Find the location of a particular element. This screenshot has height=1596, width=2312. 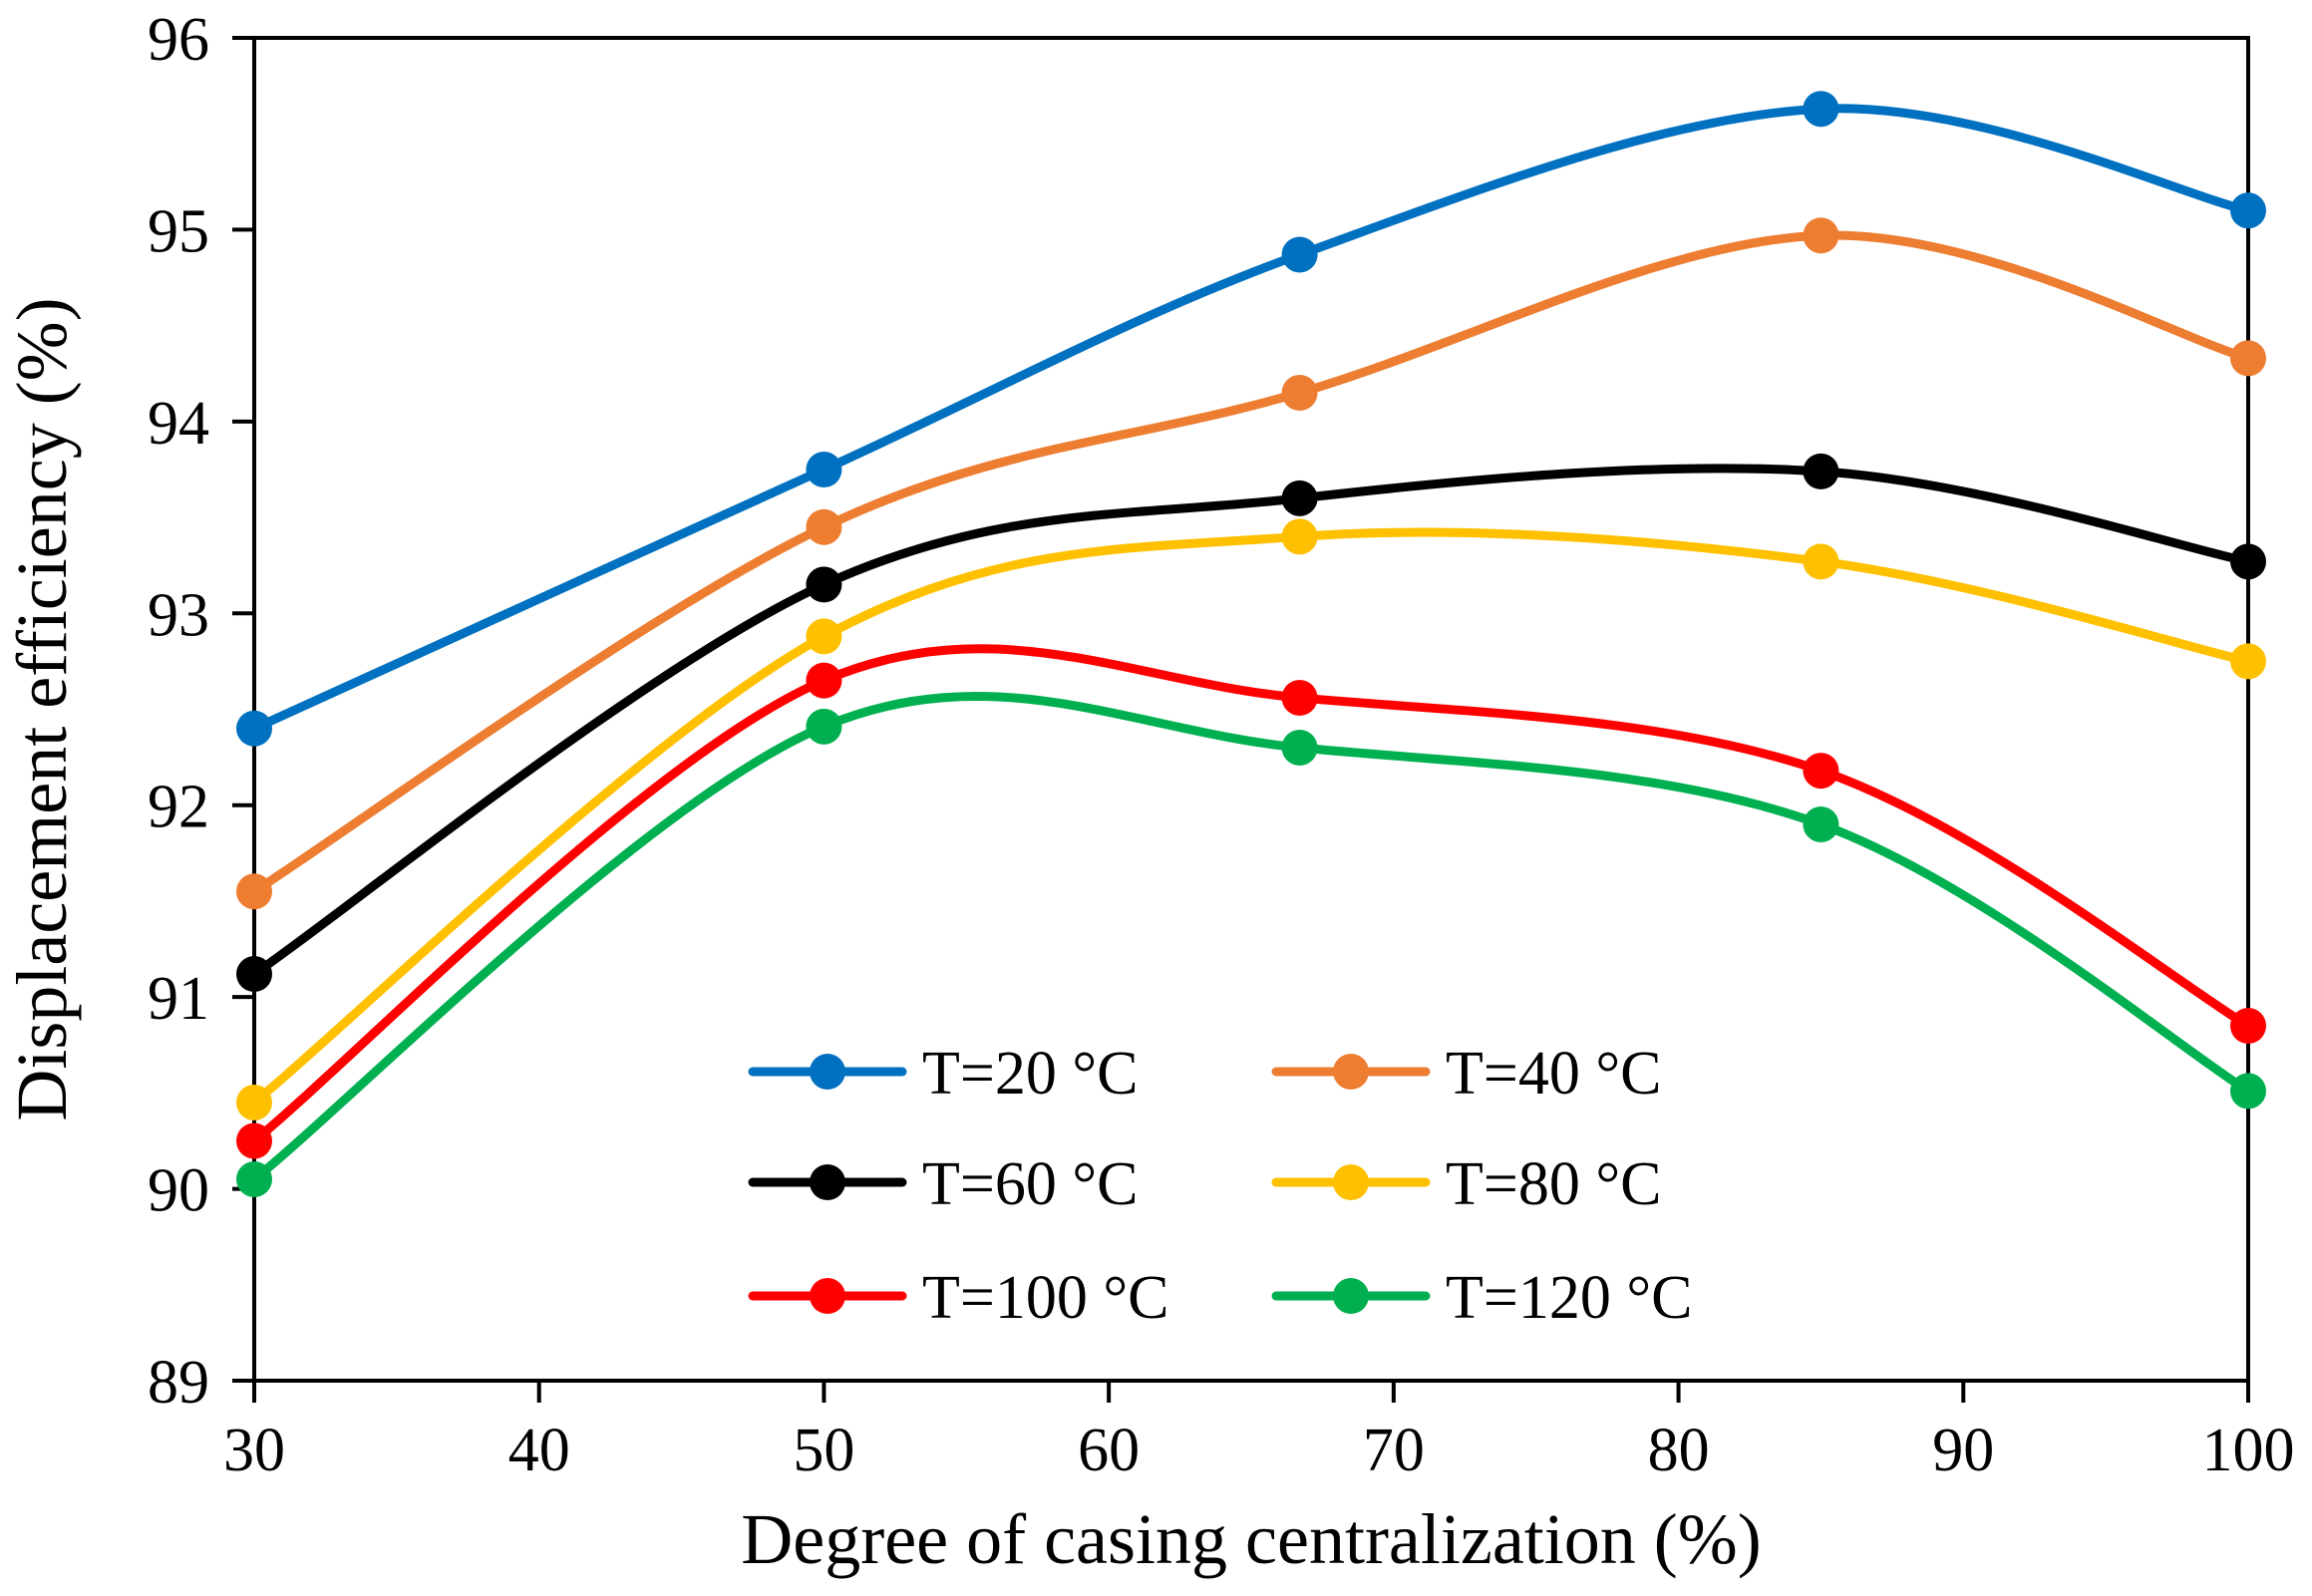

y-axis-title: Displacement efficiency (%) is located at coordinates (42, 708).